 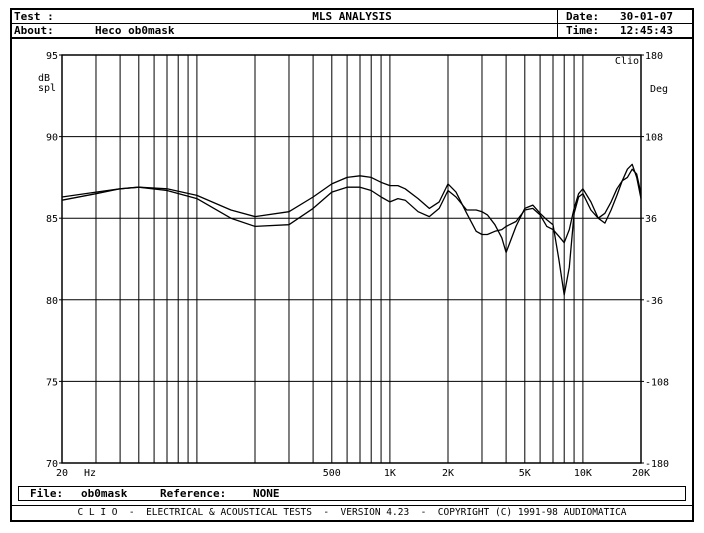 I want to click on y-tick-label: 80, so click(x=52, y=301).